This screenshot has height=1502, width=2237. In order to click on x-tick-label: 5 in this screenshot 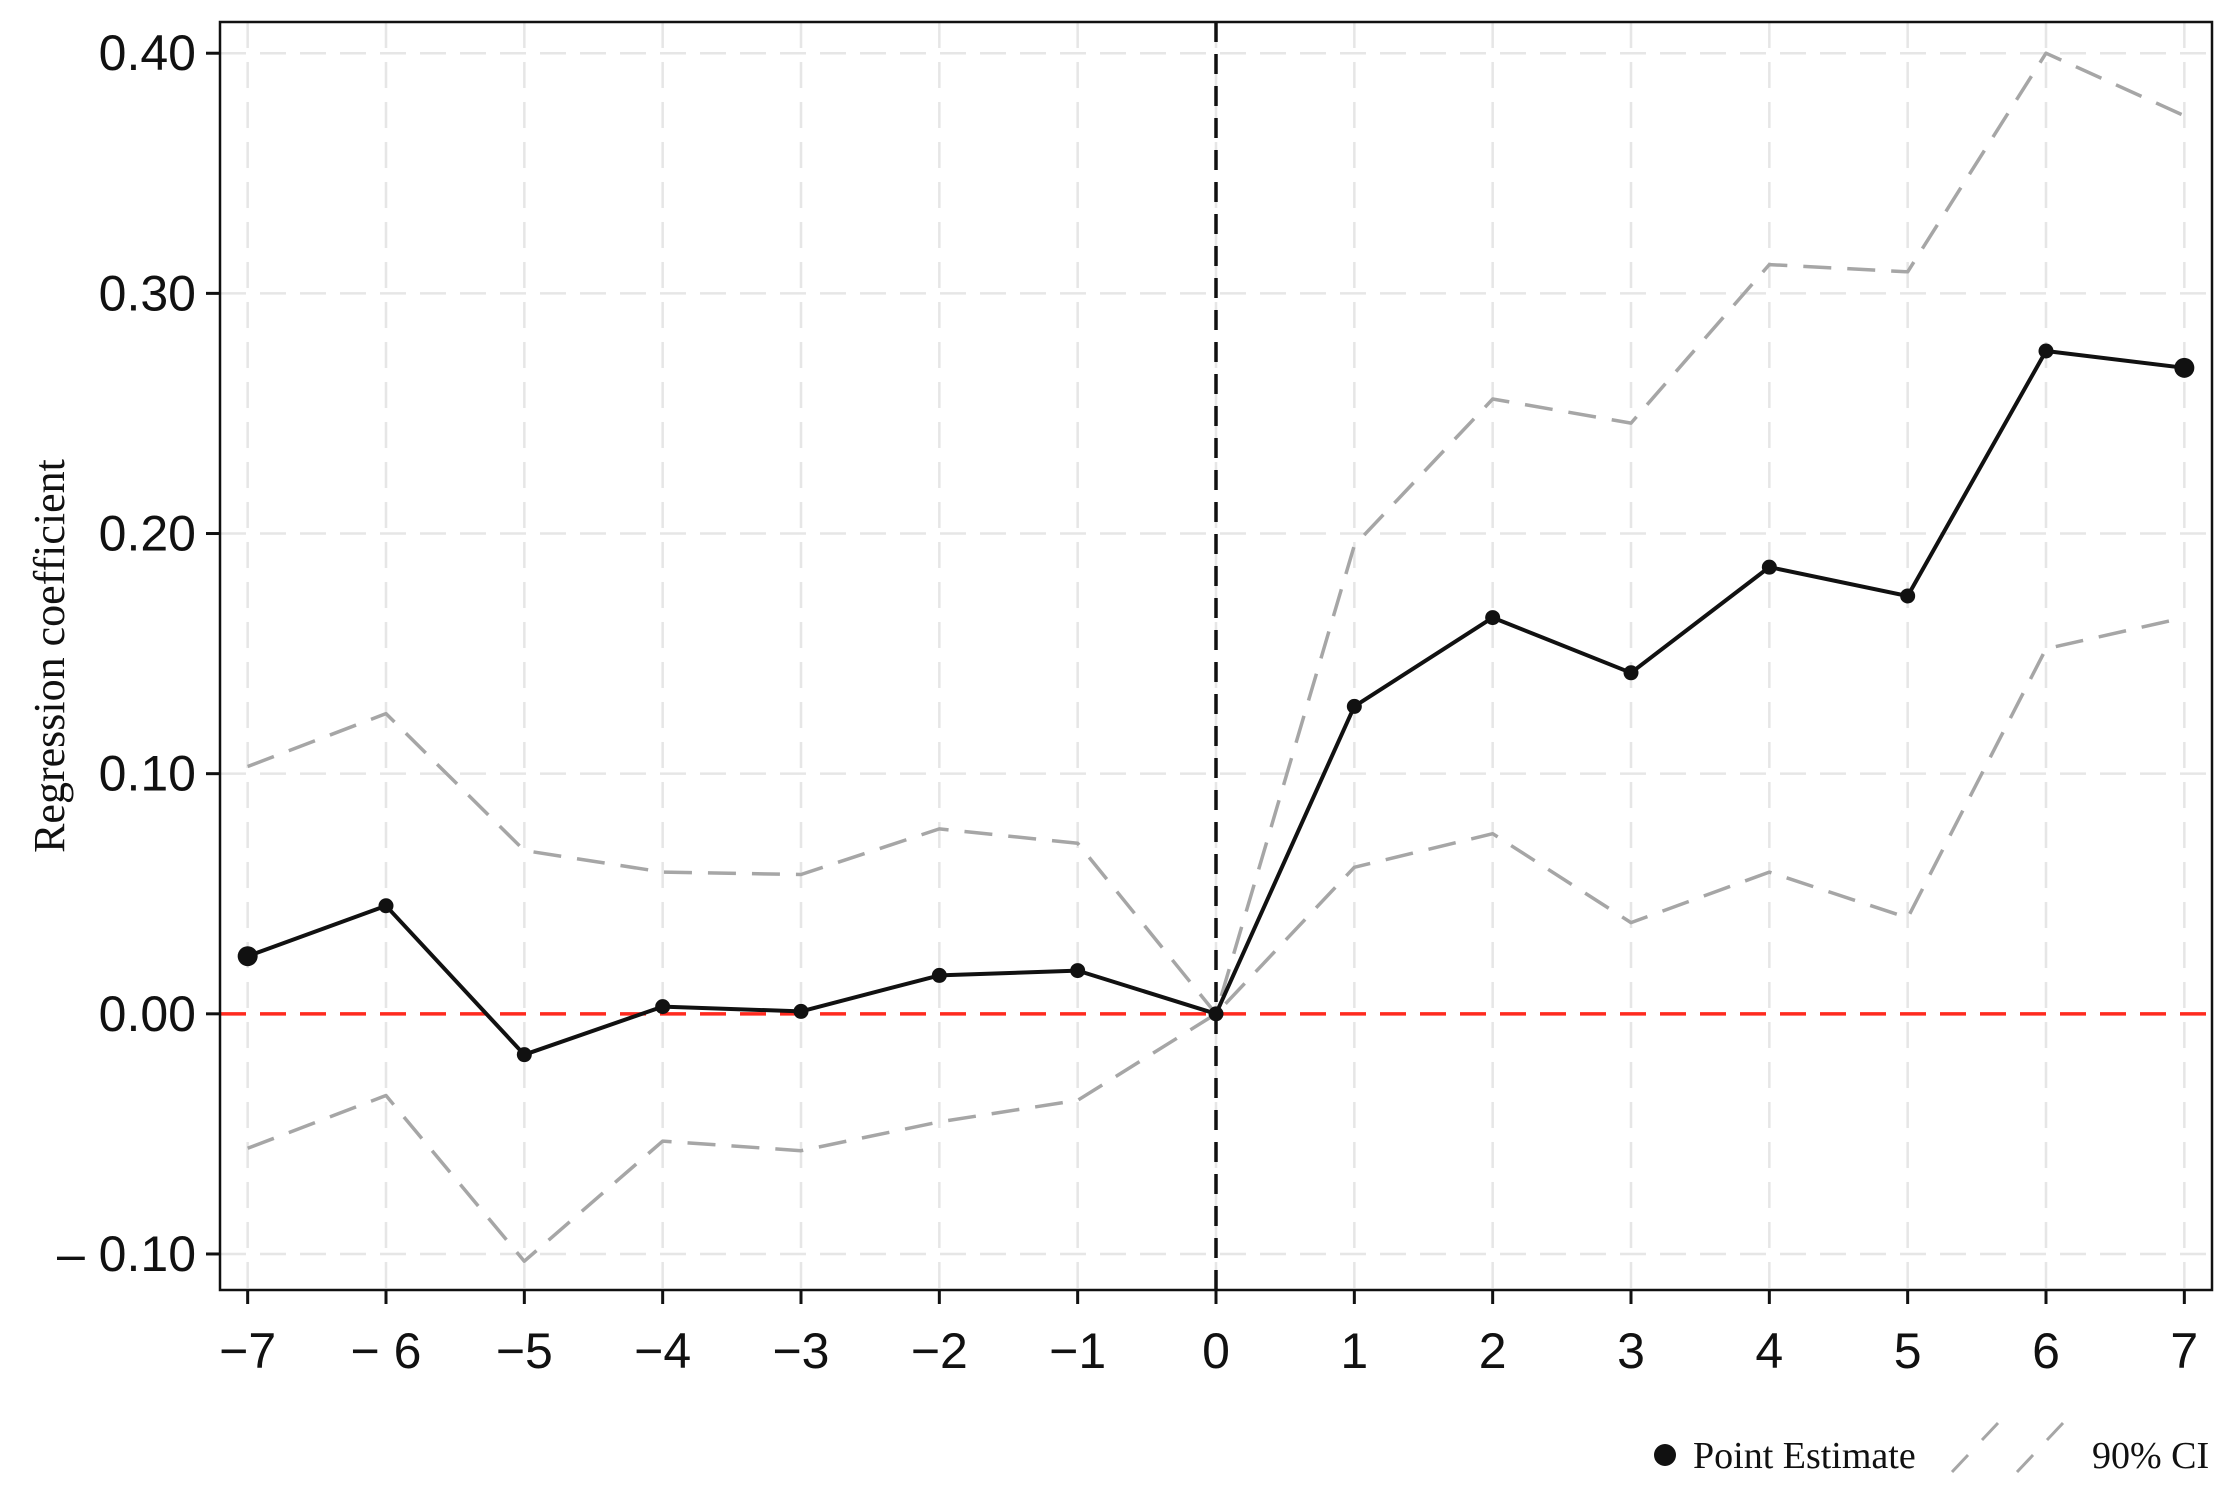, I will do `click(1908, 1351)`.